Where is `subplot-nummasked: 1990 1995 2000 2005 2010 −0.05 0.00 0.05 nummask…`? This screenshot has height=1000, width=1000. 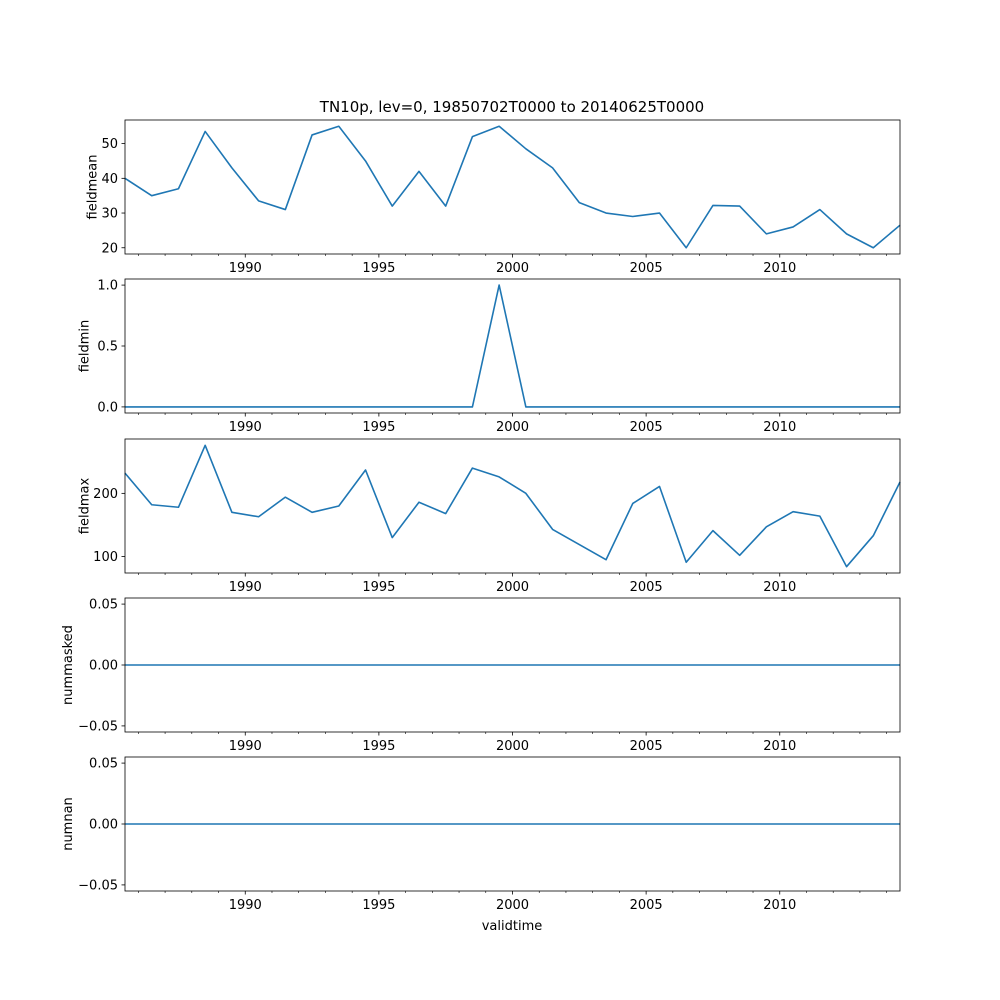 subplot-nummasked: 1990 1995 2000 2005 2010 −0.05 0.00 0.05 nummask… is located at coordinates (481, 676).